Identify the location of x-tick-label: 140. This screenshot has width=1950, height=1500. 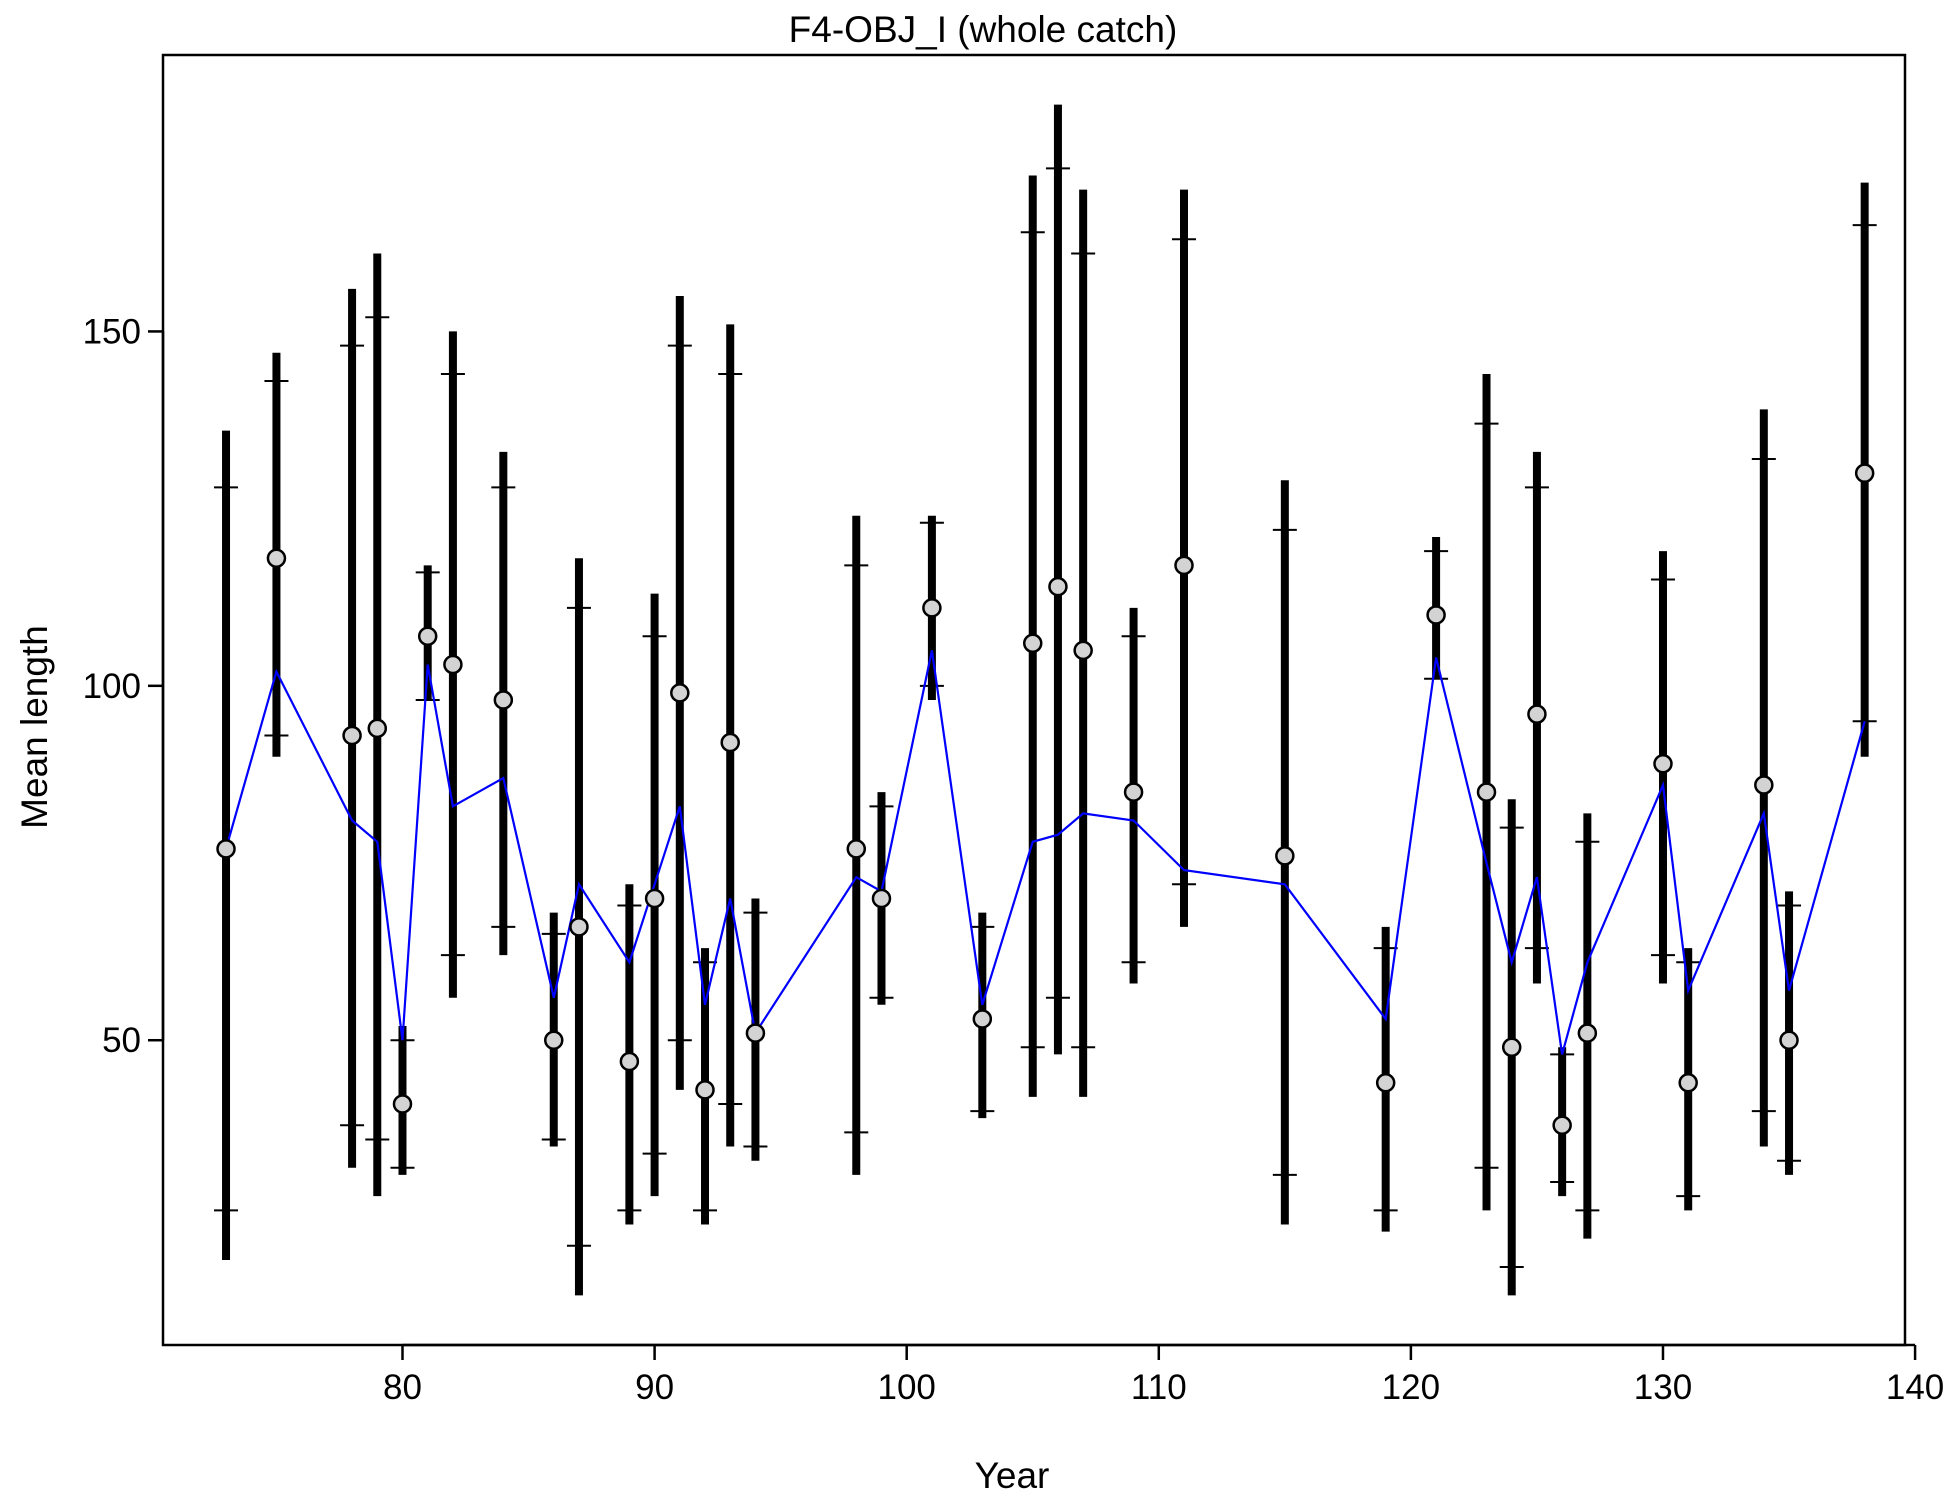
(1915, 1387).